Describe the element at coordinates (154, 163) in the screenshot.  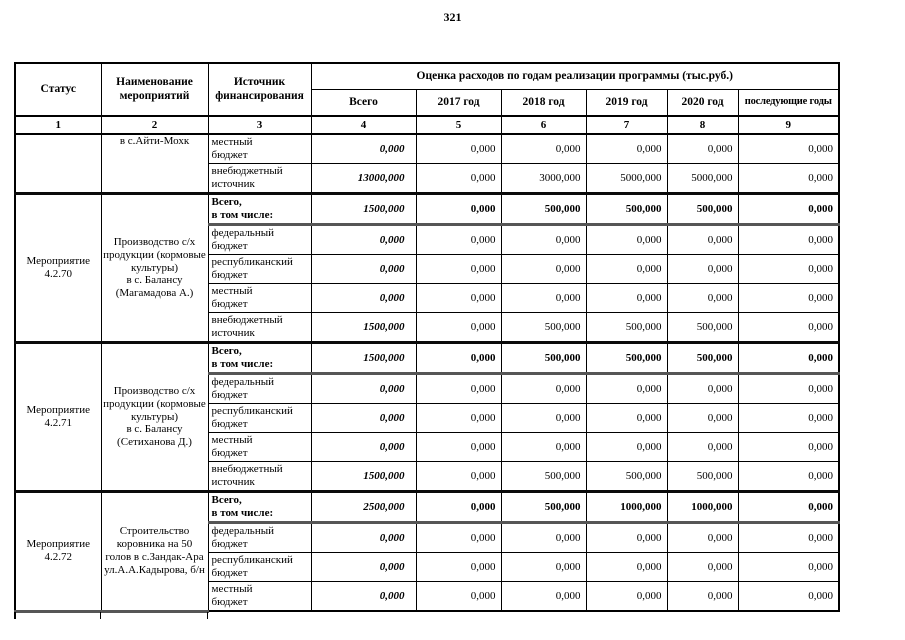
I see `activity-name-cell: в с.Айти-Мохк` at that location.